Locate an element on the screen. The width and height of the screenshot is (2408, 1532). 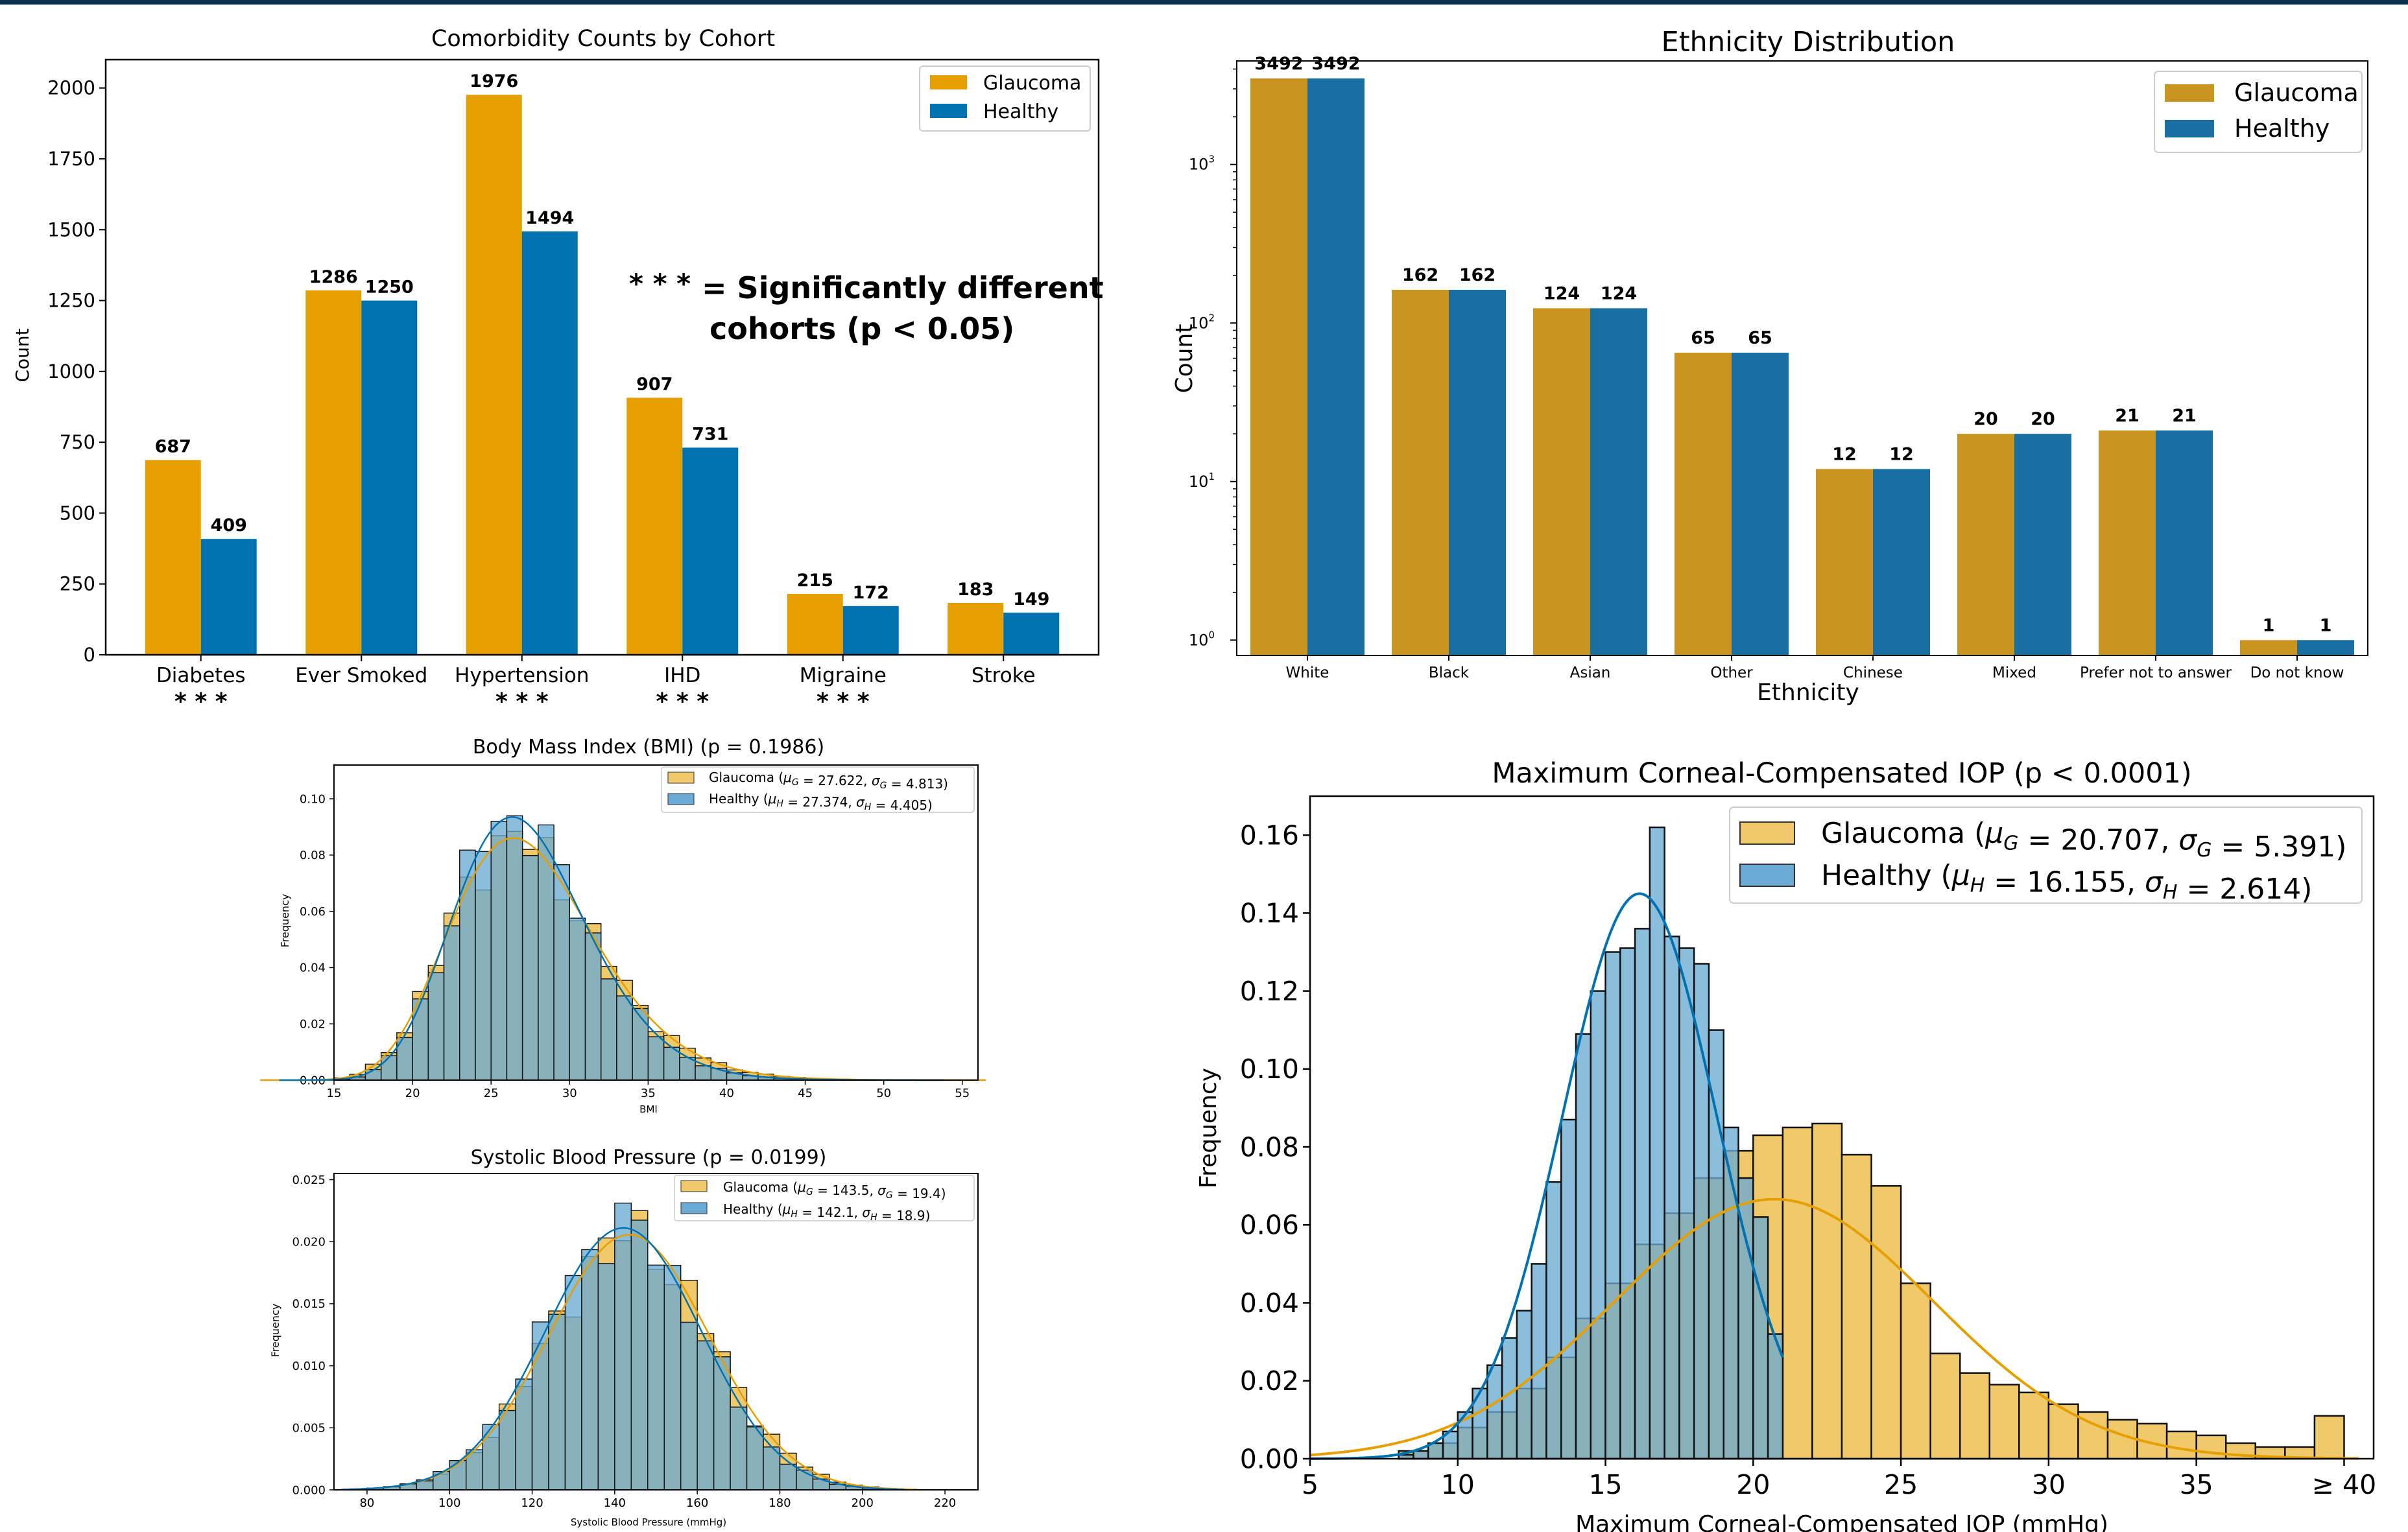
ethnicity-data-label: 20 is located at coordinates (1985, 419).